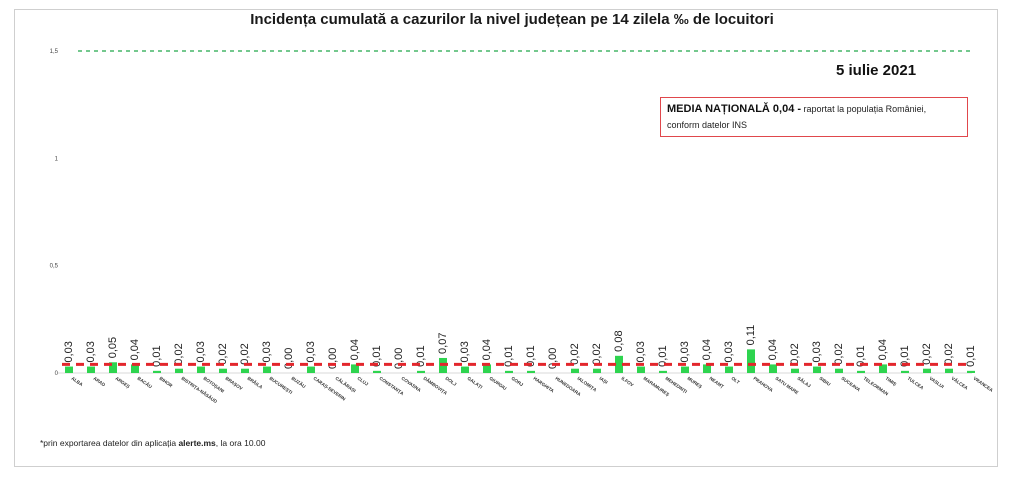  Describe the element at coordinates (474, 383) in the screenshot. I see `x-tick-label: GALAȚI` at that location.